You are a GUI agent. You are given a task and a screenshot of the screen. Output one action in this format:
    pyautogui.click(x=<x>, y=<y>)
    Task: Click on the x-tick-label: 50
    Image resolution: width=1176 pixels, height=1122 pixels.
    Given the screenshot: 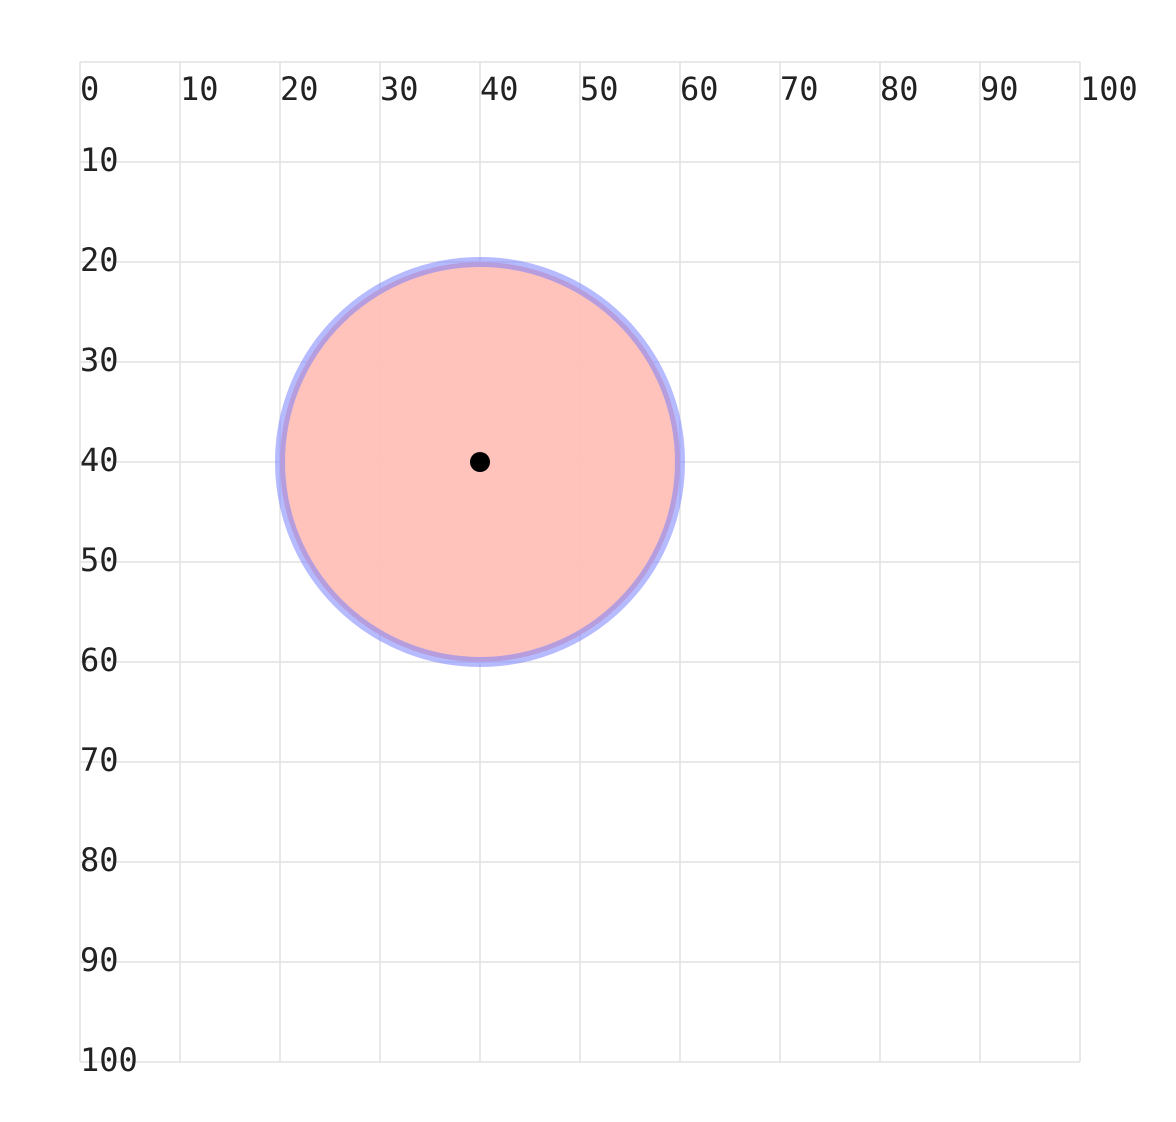 What is the action you would take?
    pyautogui.click(x=599, y=89)
    